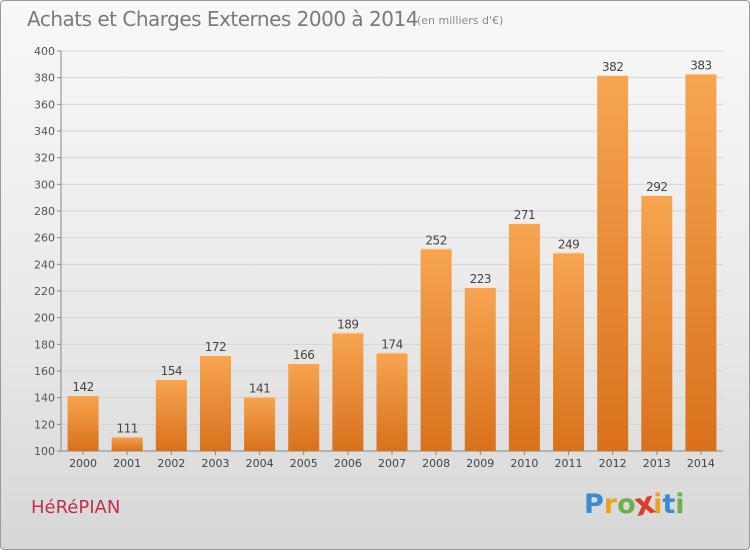 Image resolution: width=750 pixels, height=550 pixels. Describe the element at coordinates (612, 67) in the screenshot. I see `data-label: 382` at that location.